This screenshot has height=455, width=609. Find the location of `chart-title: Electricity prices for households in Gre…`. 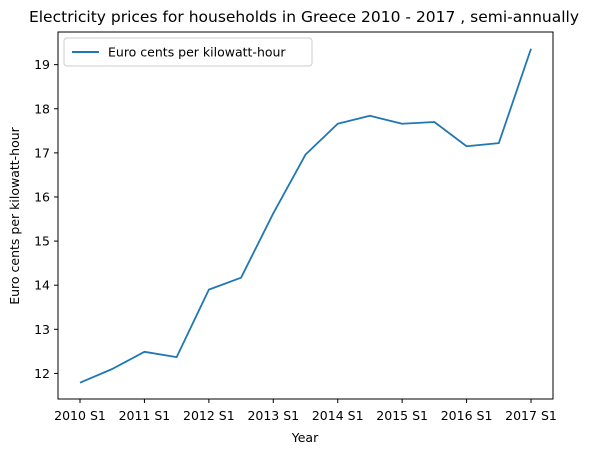

chart-title: Electricity prices for households in Gre… is located at coordinates (304, 17).